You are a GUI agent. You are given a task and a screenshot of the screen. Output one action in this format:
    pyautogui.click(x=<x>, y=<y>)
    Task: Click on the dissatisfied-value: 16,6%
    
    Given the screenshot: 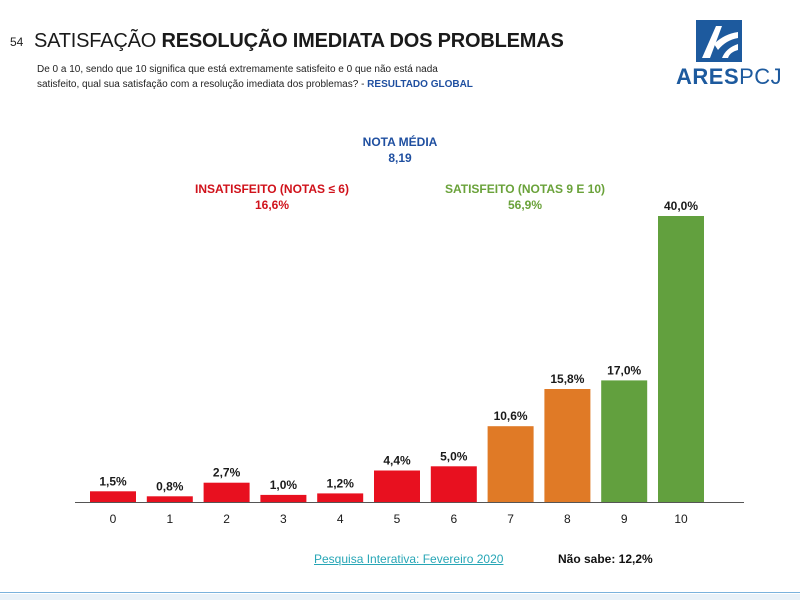 What is the action you would take?
    pyautogui.click(x=272, y=205)
    